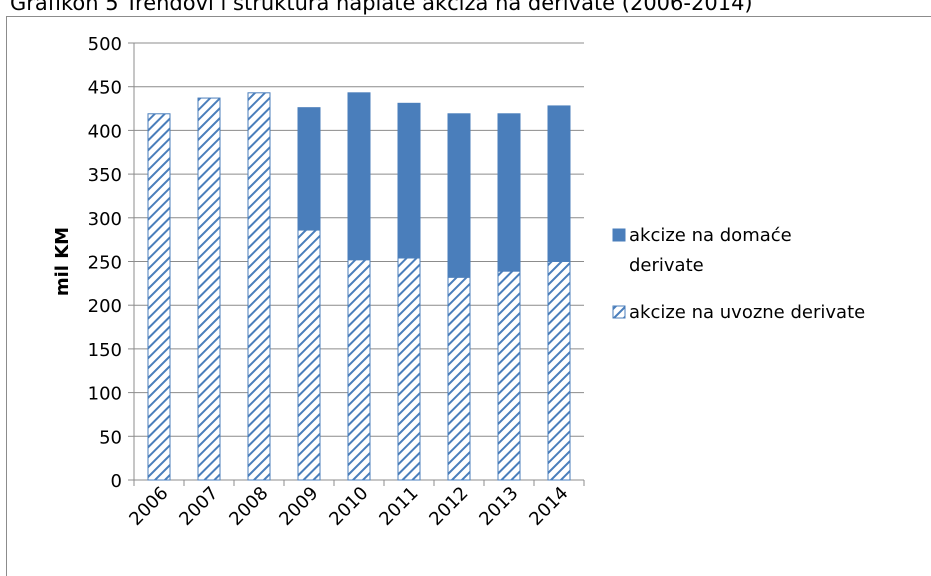 Image resolution: width=931 pixels, height=576 pixels. What do you see at coordinates (116, 481) in the screenshot?
I see `y-tick-label: 0` at bounding box center [116, 481].